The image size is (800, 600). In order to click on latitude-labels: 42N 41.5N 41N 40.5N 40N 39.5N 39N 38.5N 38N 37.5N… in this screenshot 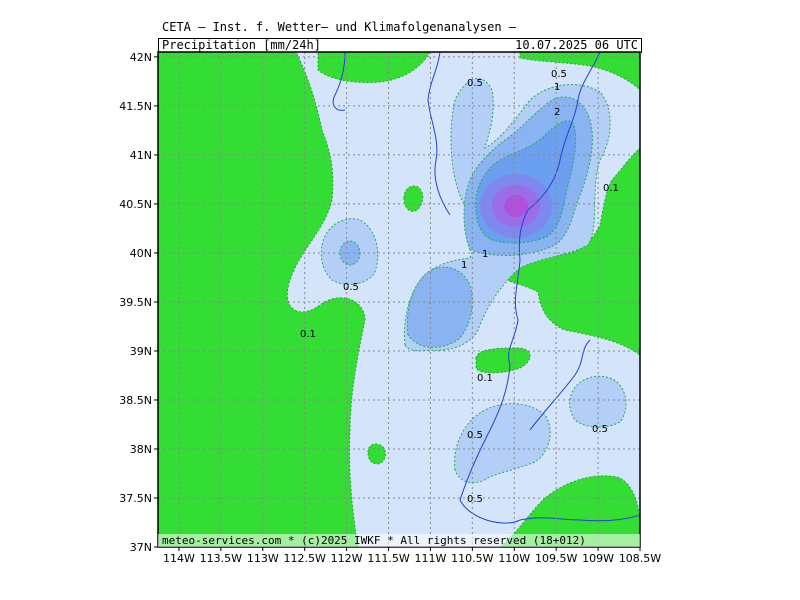, I will do `click(135, 302)`.